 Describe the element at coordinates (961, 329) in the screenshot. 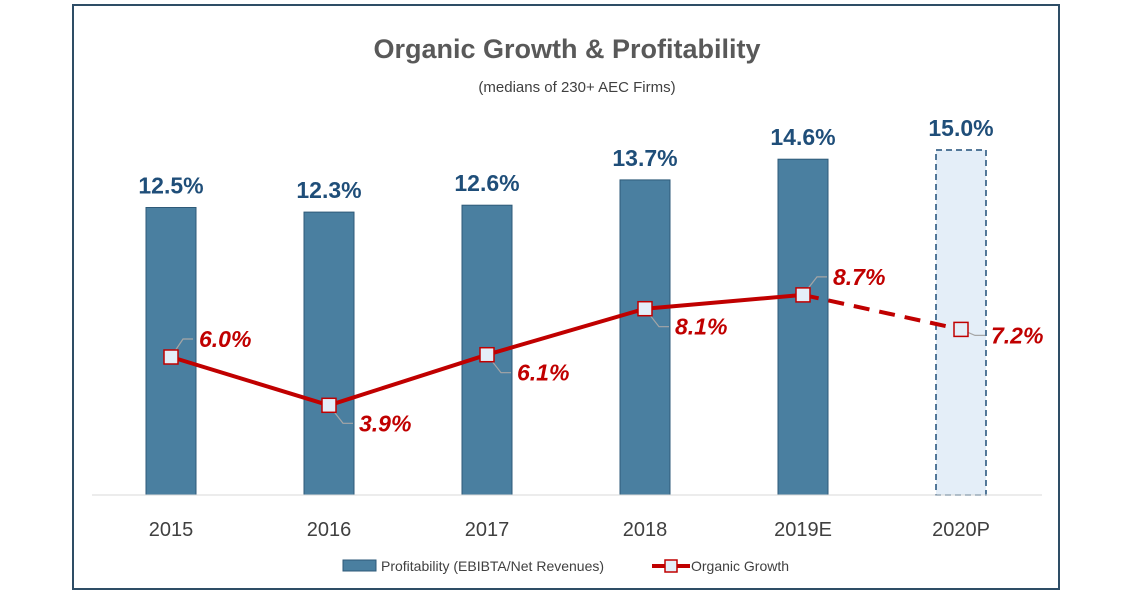

I see `line-marker-2020P` at that location.